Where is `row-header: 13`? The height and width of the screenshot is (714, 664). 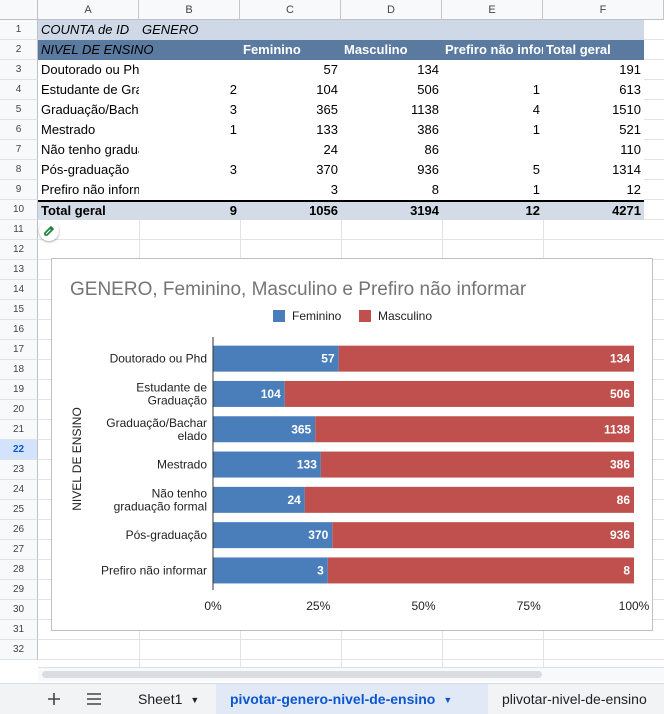 row-header: 13 is located at coordinates (19, 270).